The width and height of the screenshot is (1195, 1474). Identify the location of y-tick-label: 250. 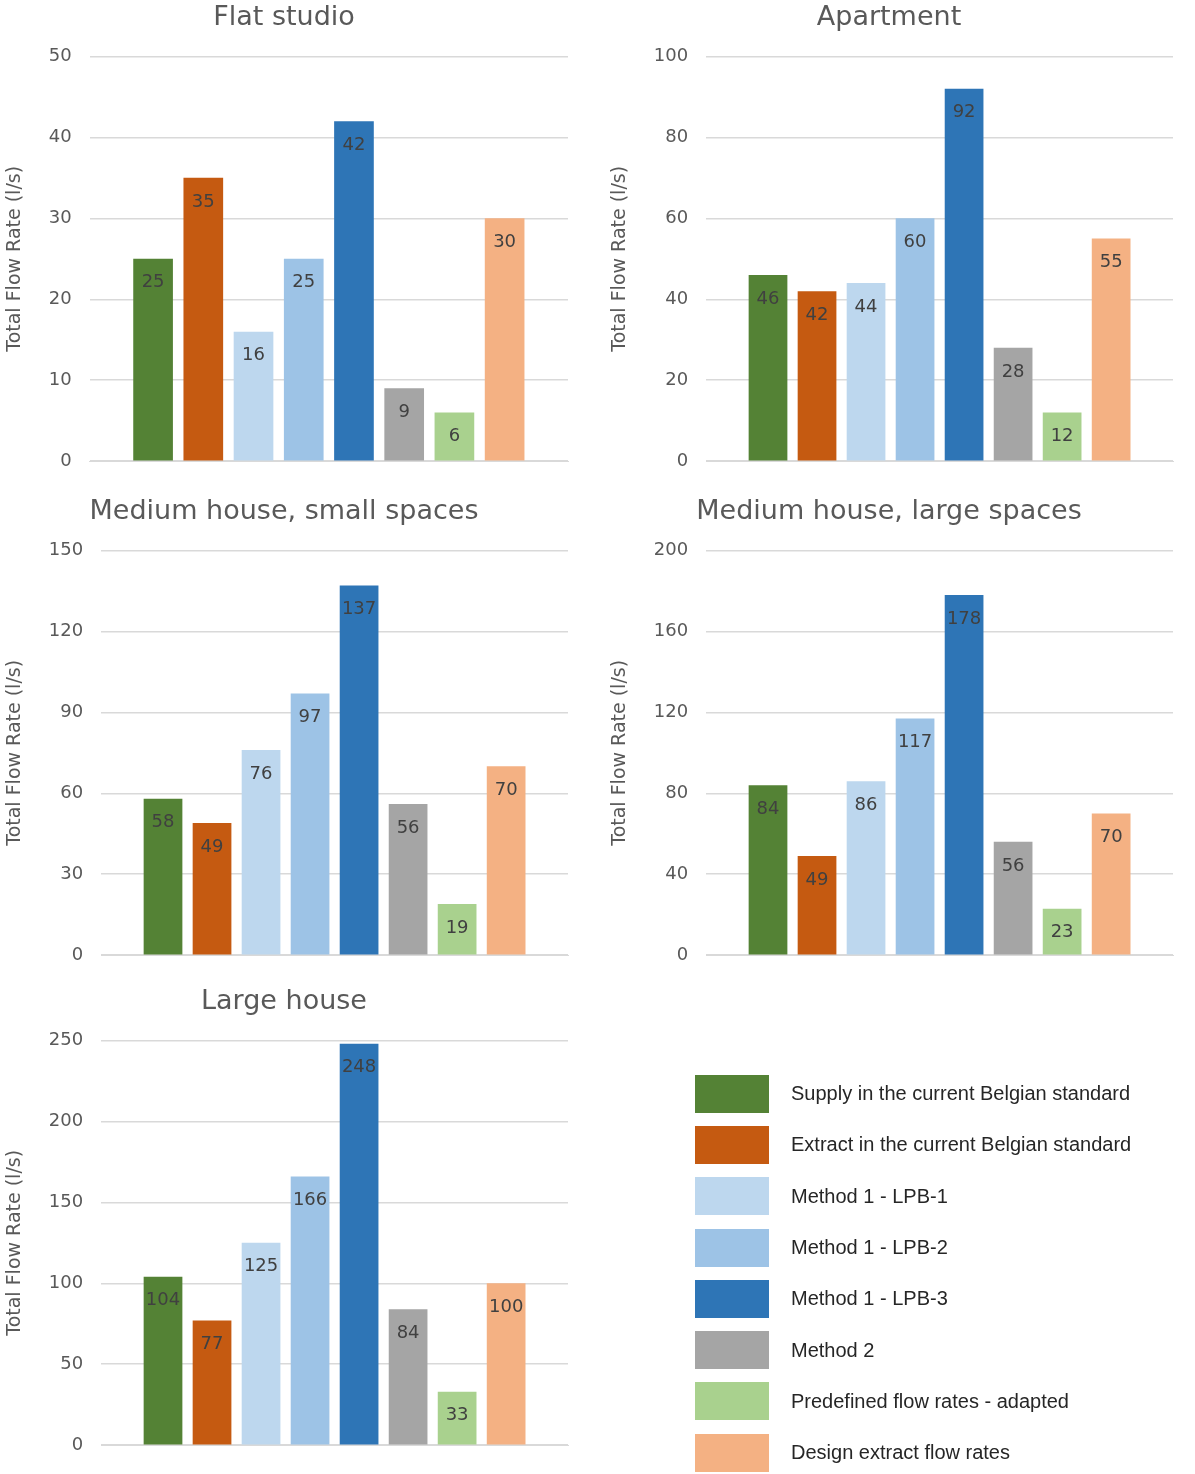
(66, 1039).